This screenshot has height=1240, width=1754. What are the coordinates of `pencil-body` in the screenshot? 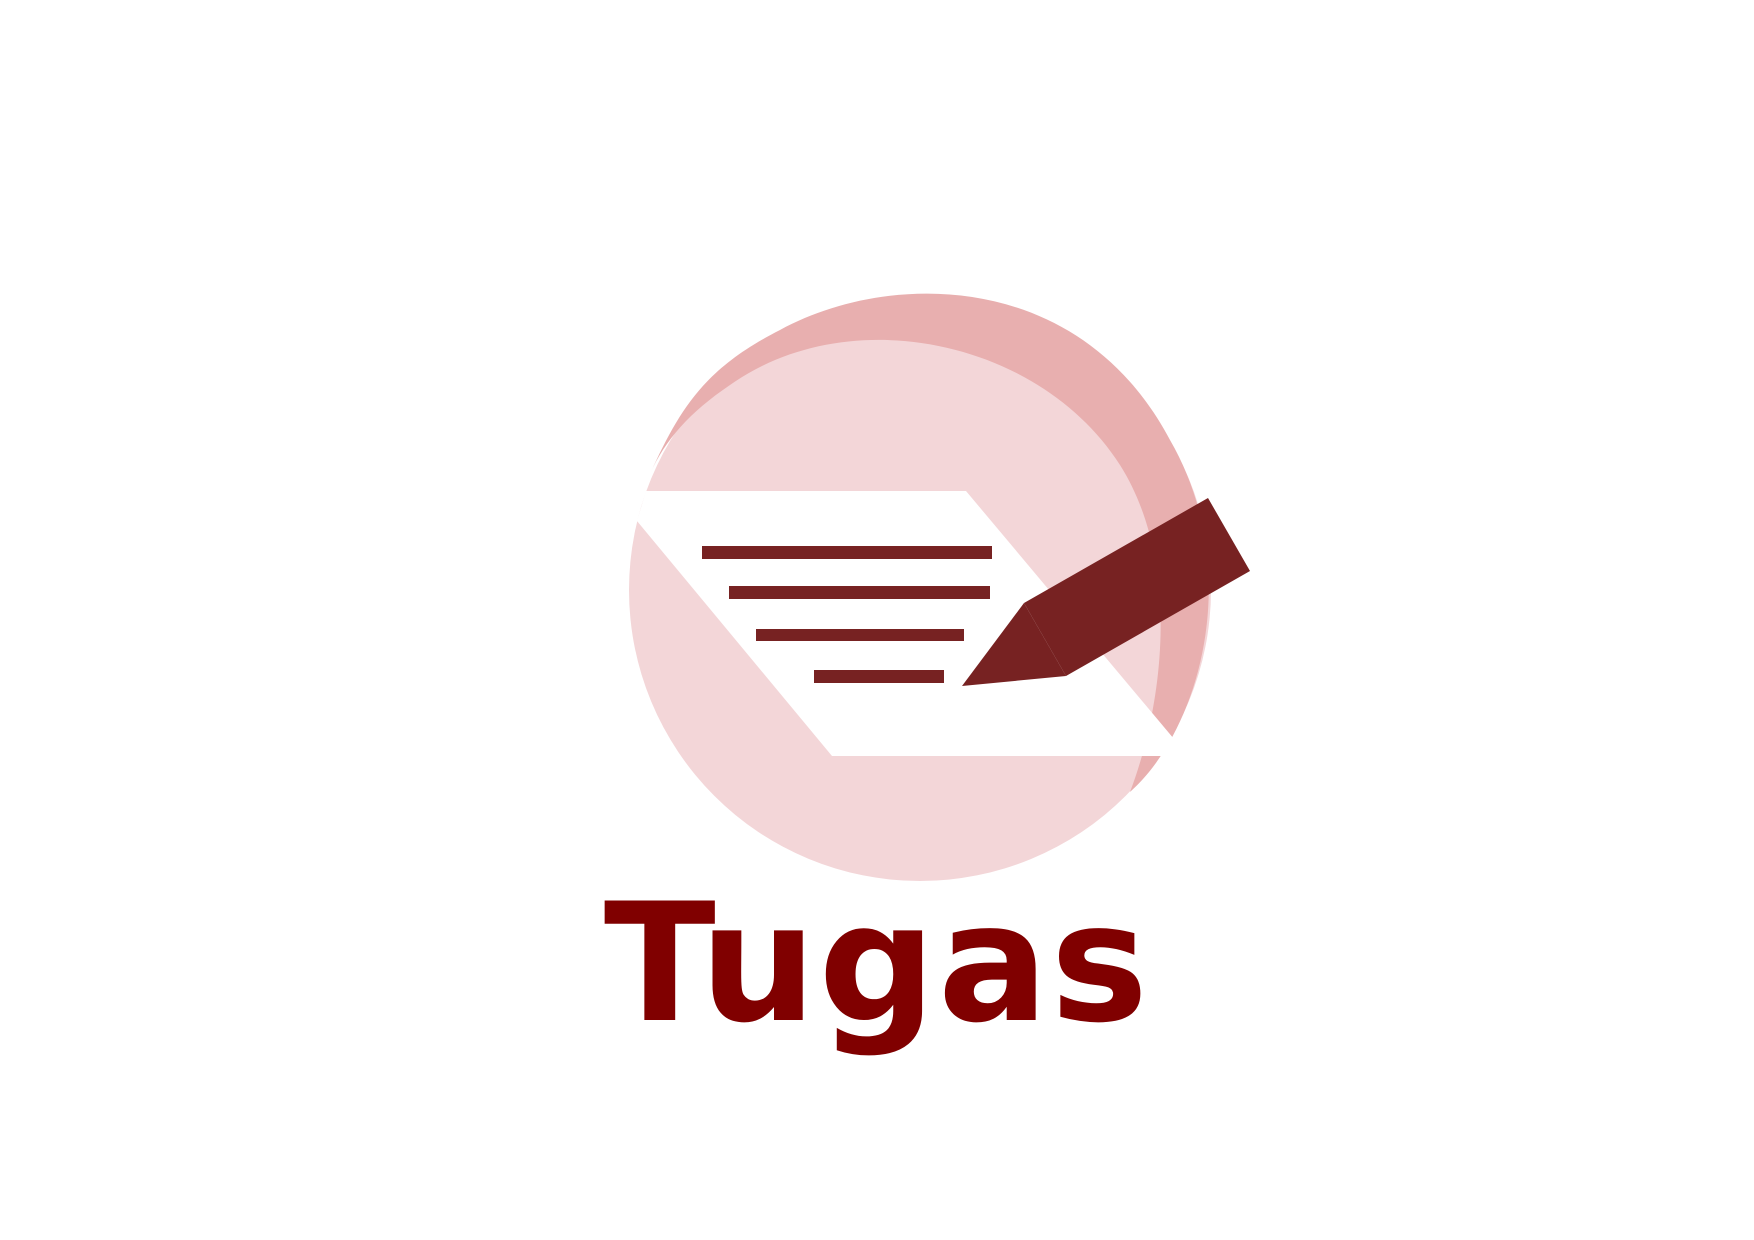 It's located at (1137, 587).